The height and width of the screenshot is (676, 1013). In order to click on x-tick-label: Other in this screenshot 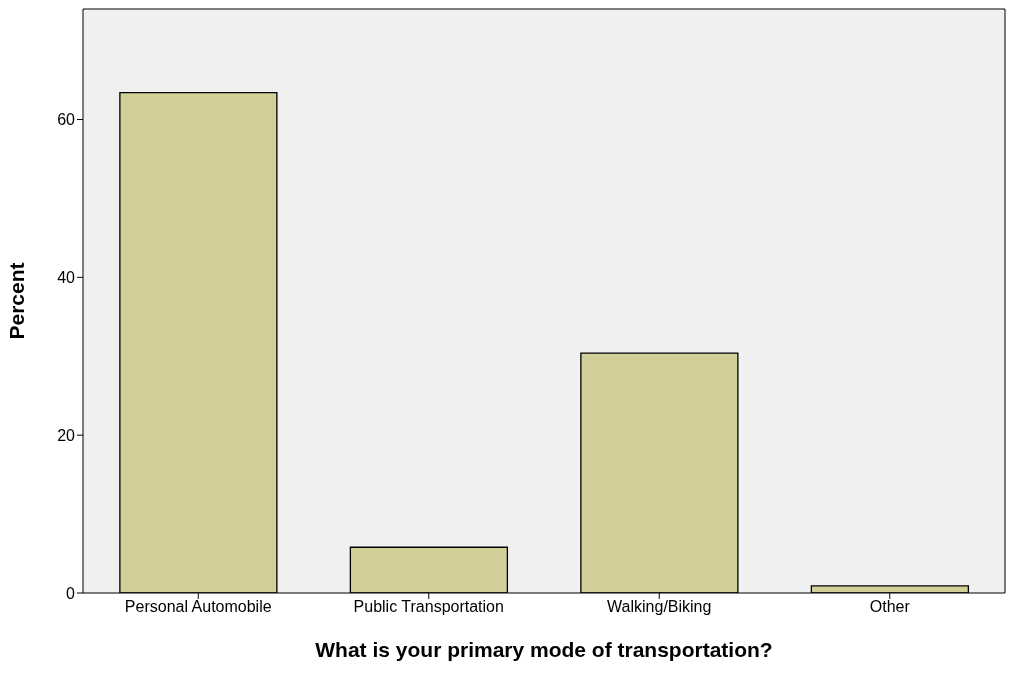, I will do `click(890, 607)`.